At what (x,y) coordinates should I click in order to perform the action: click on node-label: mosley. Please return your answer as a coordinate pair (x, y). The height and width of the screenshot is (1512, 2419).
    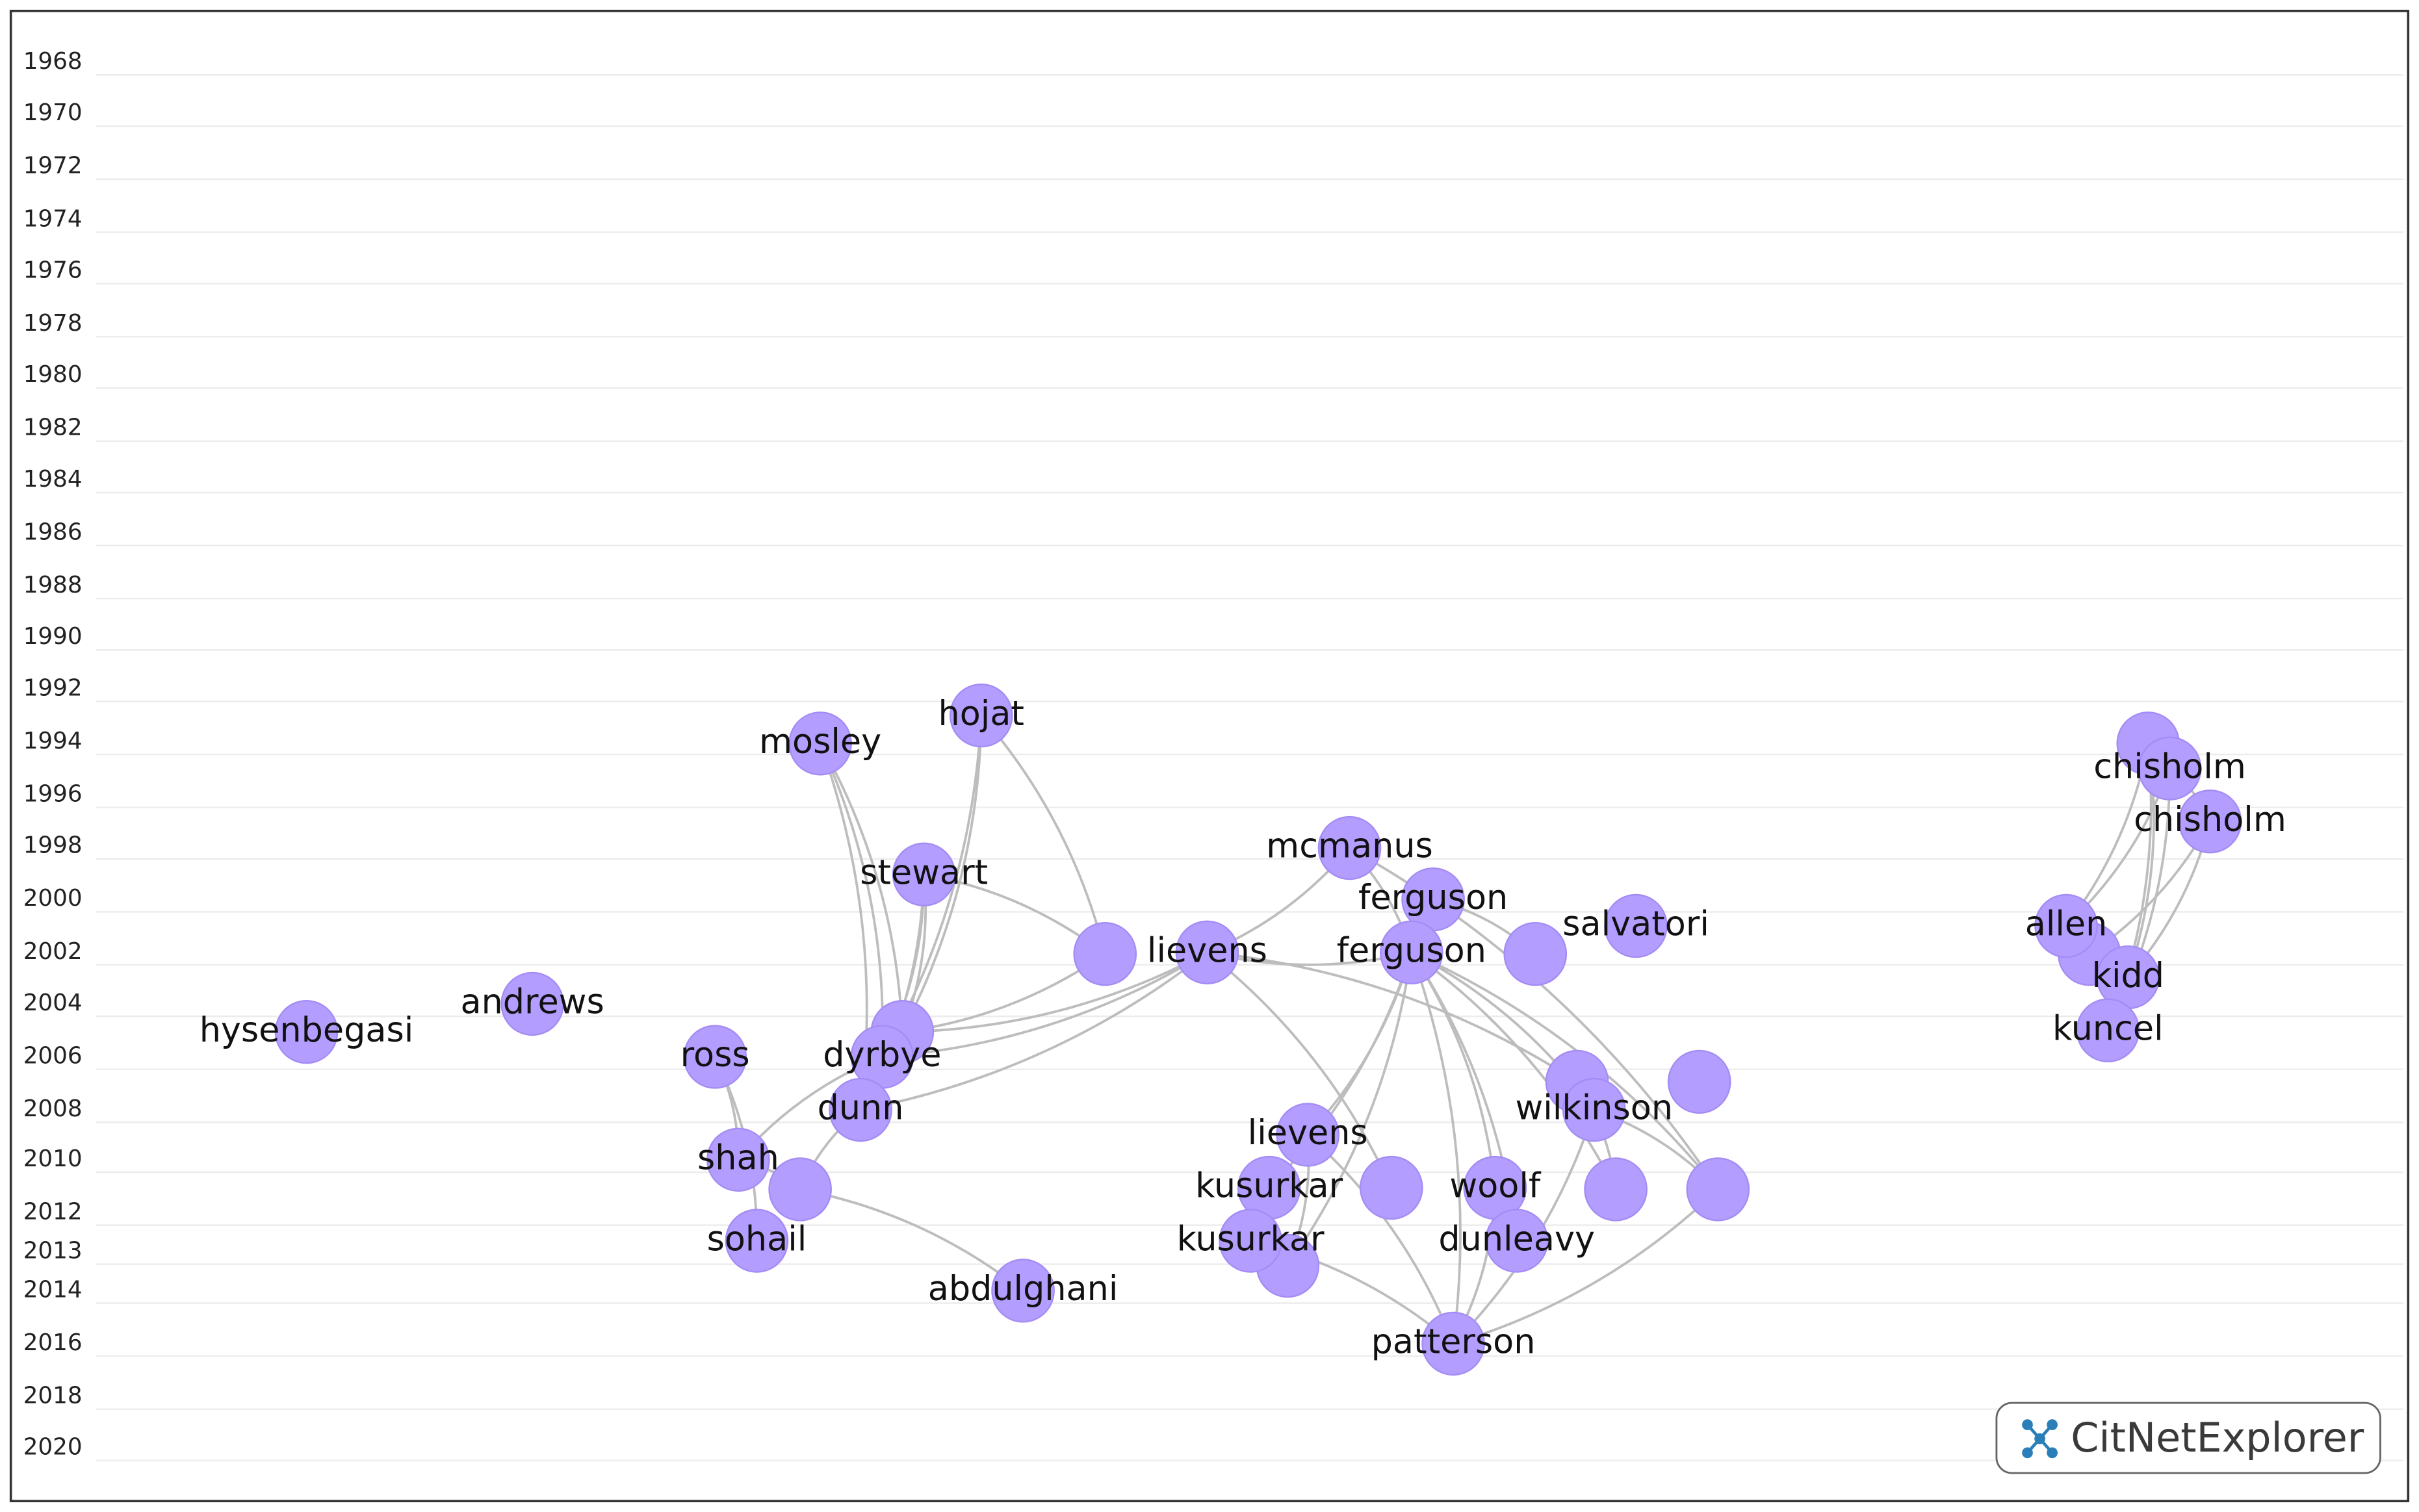
    Looking at the image, I should click on (820, 742).